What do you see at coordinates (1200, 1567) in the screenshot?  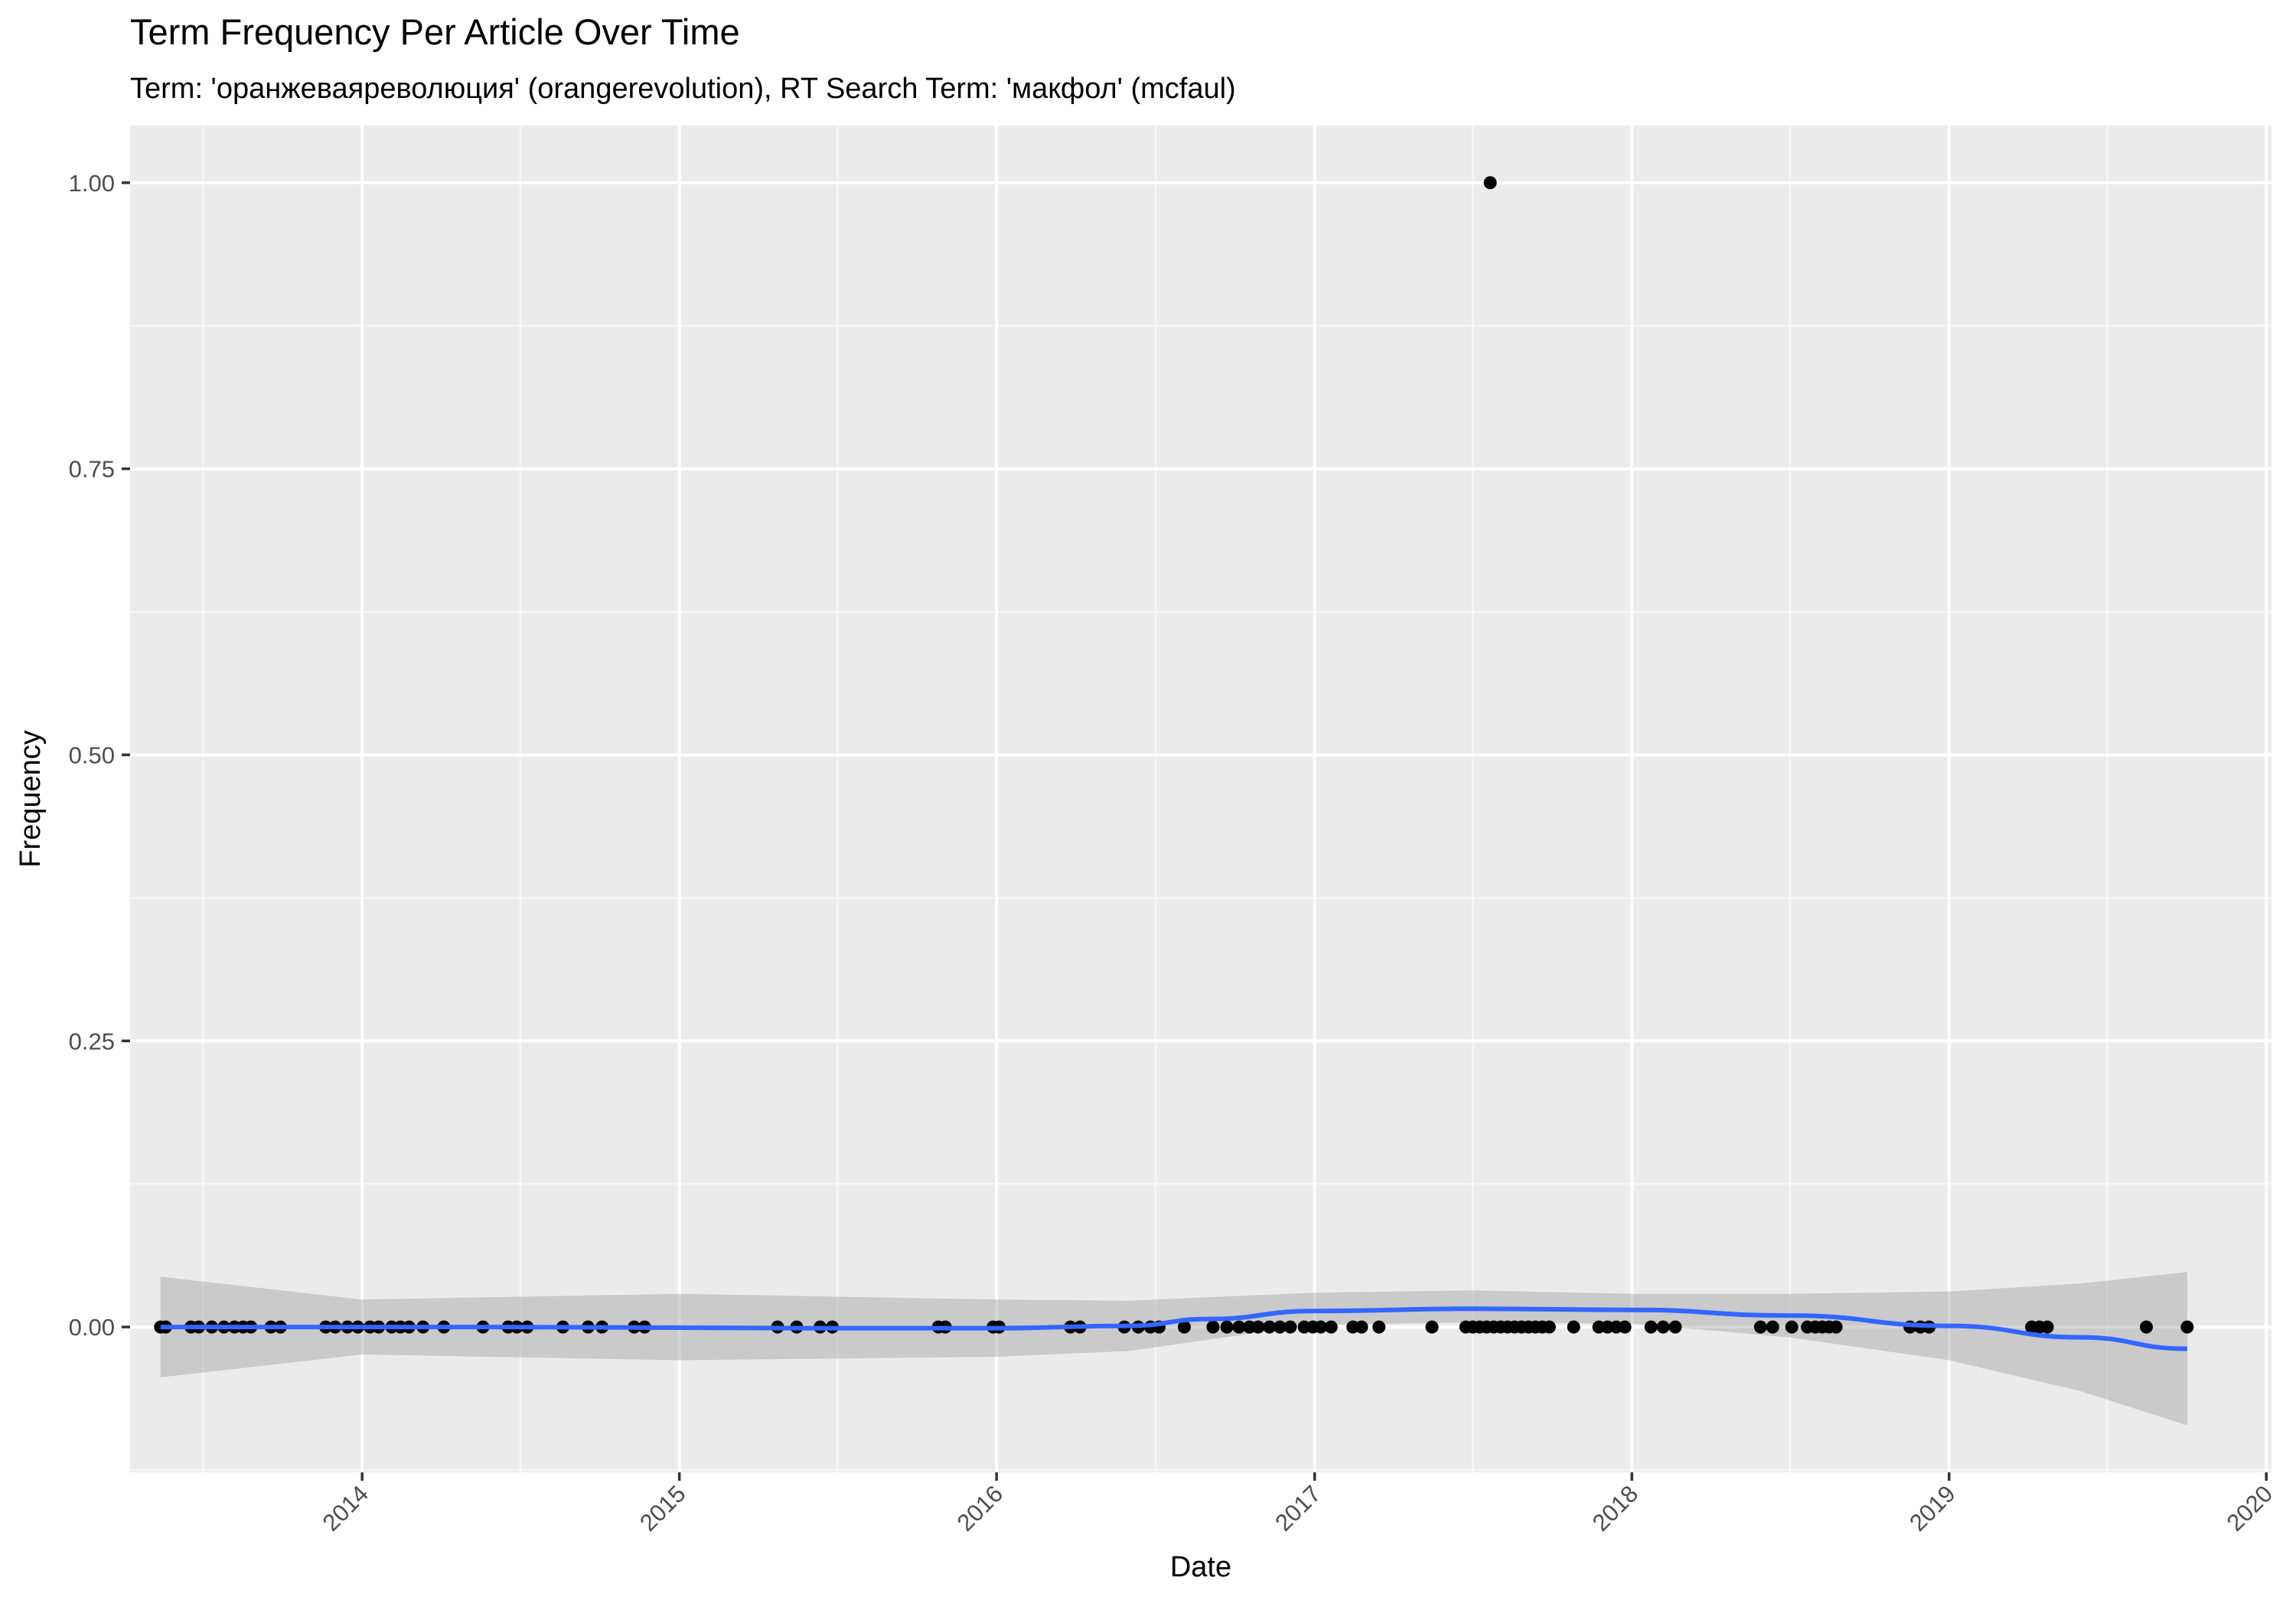 I see `x-axis-label: Date` at bounding box center [1200, 1567].